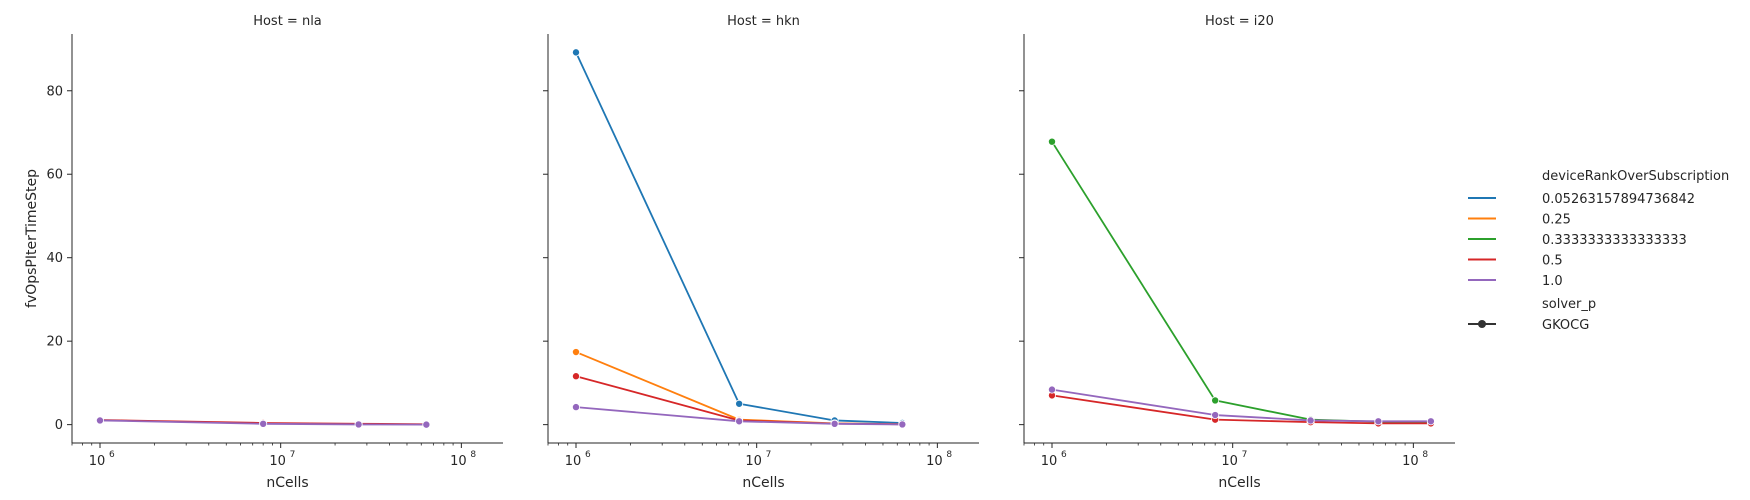 Image resolution: width=1750 pixels, height=500 pixels. What do you see at coordinates (1515, 281) in the screenshot?
I see `legend-item: 1.0` at bounding box center [1515, 281].